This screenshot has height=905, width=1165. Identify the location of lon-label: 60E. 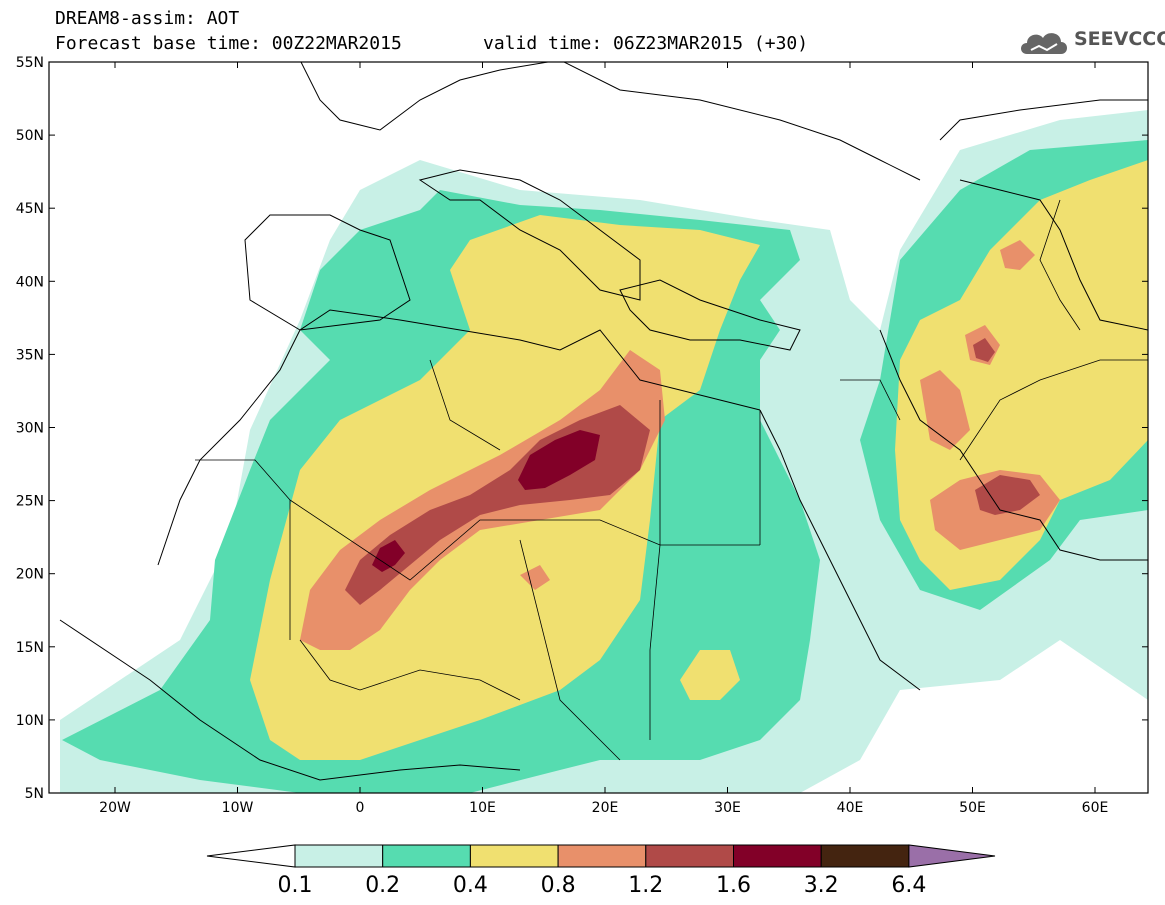
(1095, 808).